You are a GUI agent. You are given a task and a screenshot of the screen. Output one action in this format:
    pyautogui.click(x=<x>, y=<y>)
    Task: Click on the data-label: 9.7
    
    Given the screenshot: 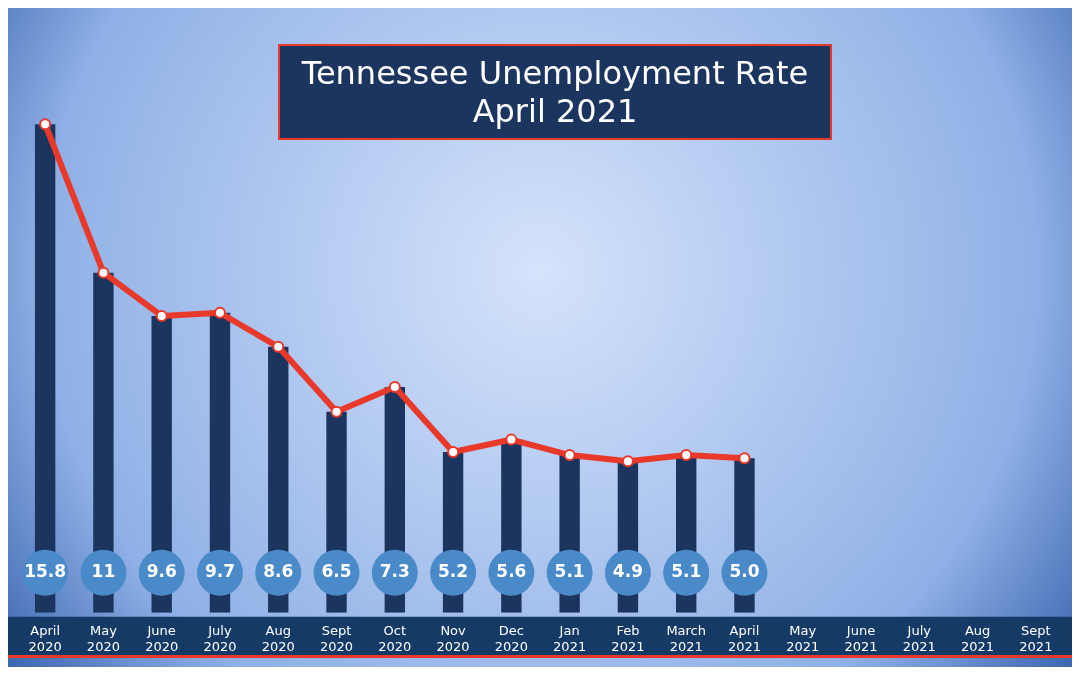 What is the action you would take?
    pyautogui.click(x=220, y=571)
    